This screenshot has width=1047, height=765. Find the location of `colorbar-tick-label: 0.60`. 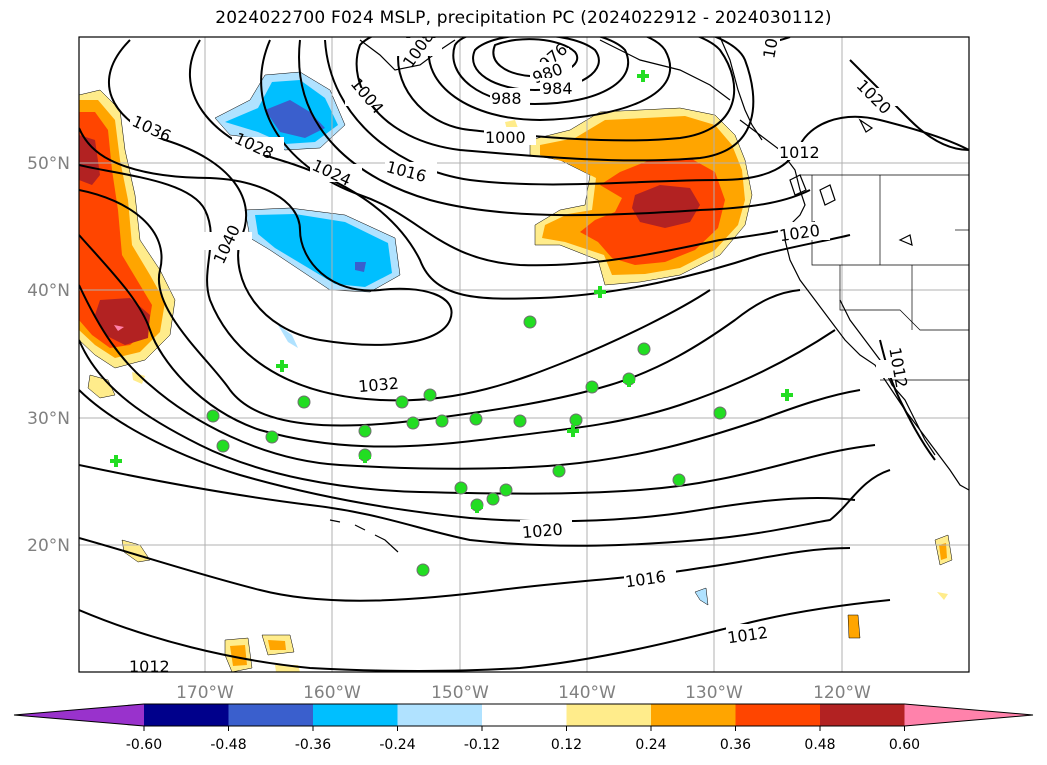

colorbar-tick-label: 0.60 is located at coordinates (904, 745).